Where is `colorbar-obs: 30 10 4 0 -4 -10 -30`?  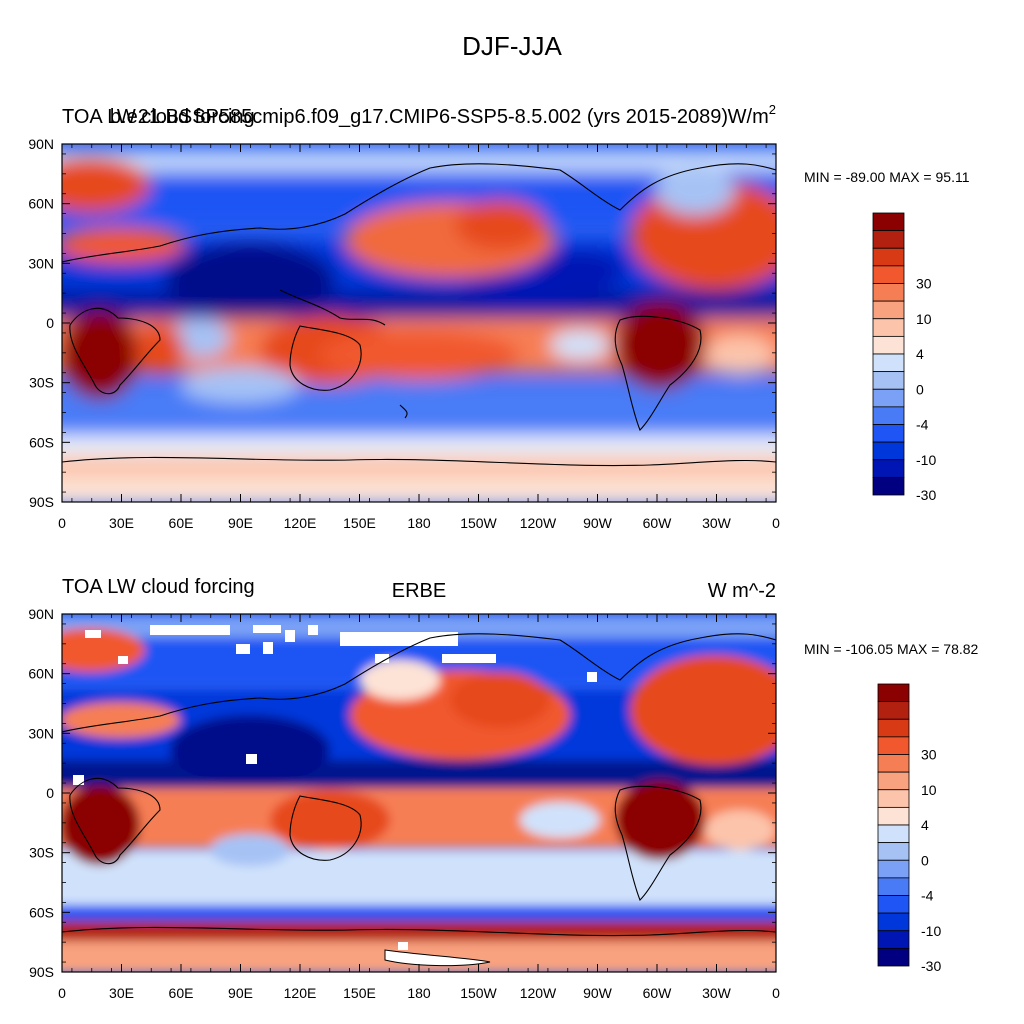
colorbar-obs: 30 10 4 0 -4 -10 -30 is located at coordinates (909, 828).